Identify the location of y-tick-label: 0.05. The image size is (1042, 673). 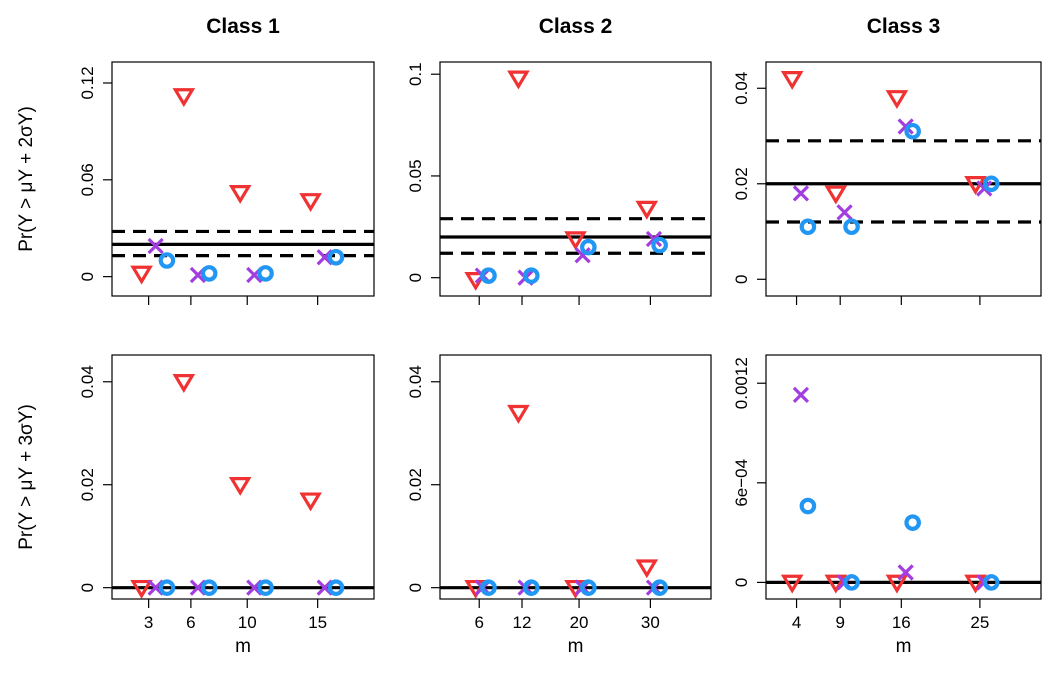
(415, 175).